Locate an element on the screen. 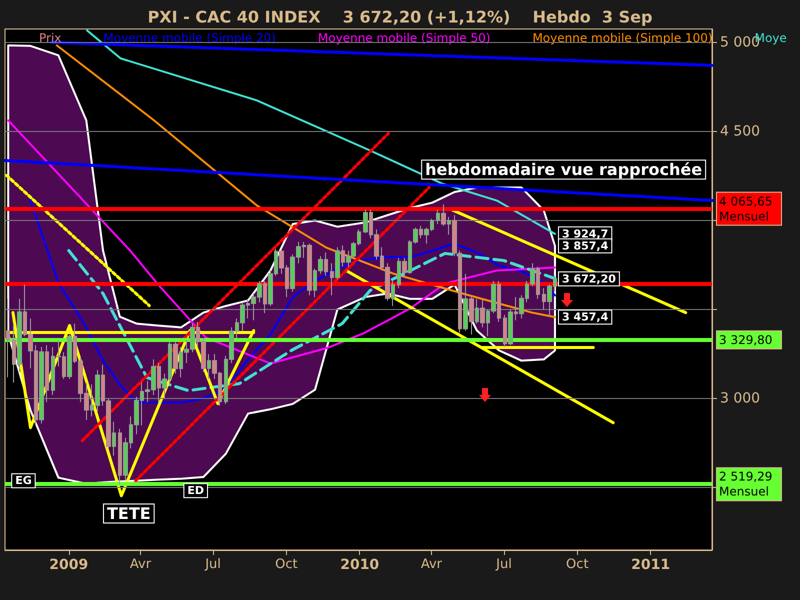  annotation: 3 857,4 is located at coordinates (585, 245).